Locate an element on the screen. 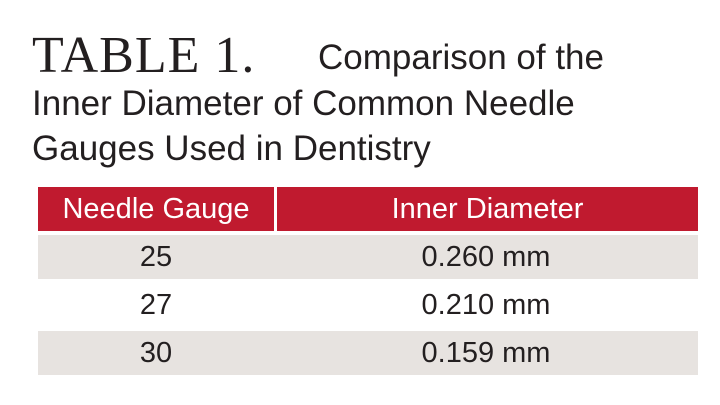 This screenshot has height=405, width=720. cell: 27 is located at coordinates (156, 304).